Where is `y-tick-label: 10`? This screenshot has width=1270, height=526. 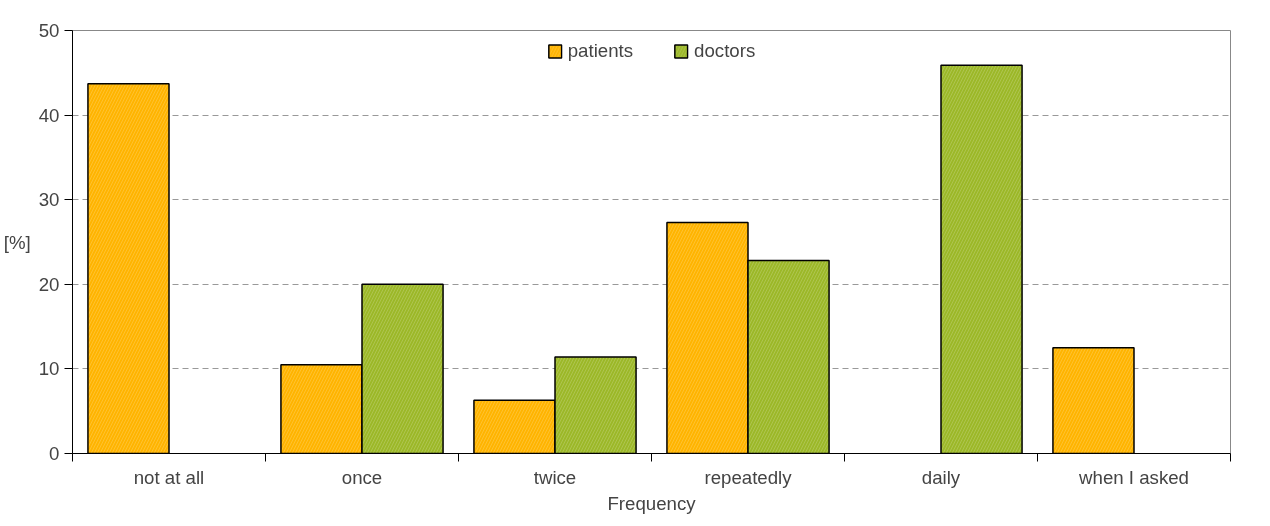 y-tick-label: 10 is located at coordinates (49, 369).